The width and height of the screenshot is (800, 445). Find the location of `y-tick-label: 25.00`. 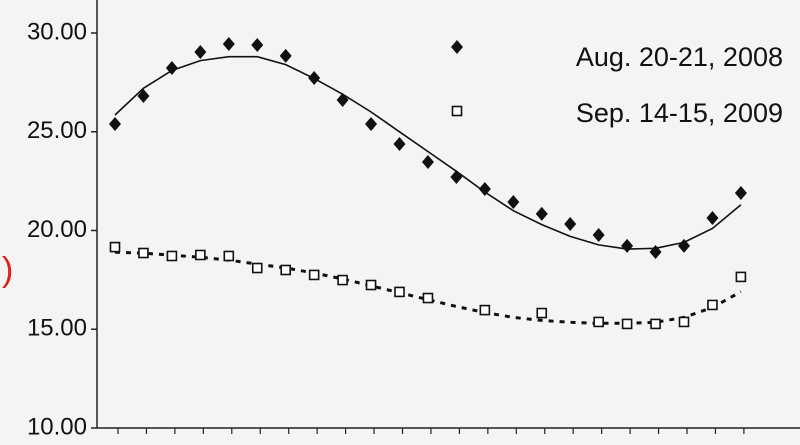

y-tick-label: 25.00 is located at coordinates (57, 130).